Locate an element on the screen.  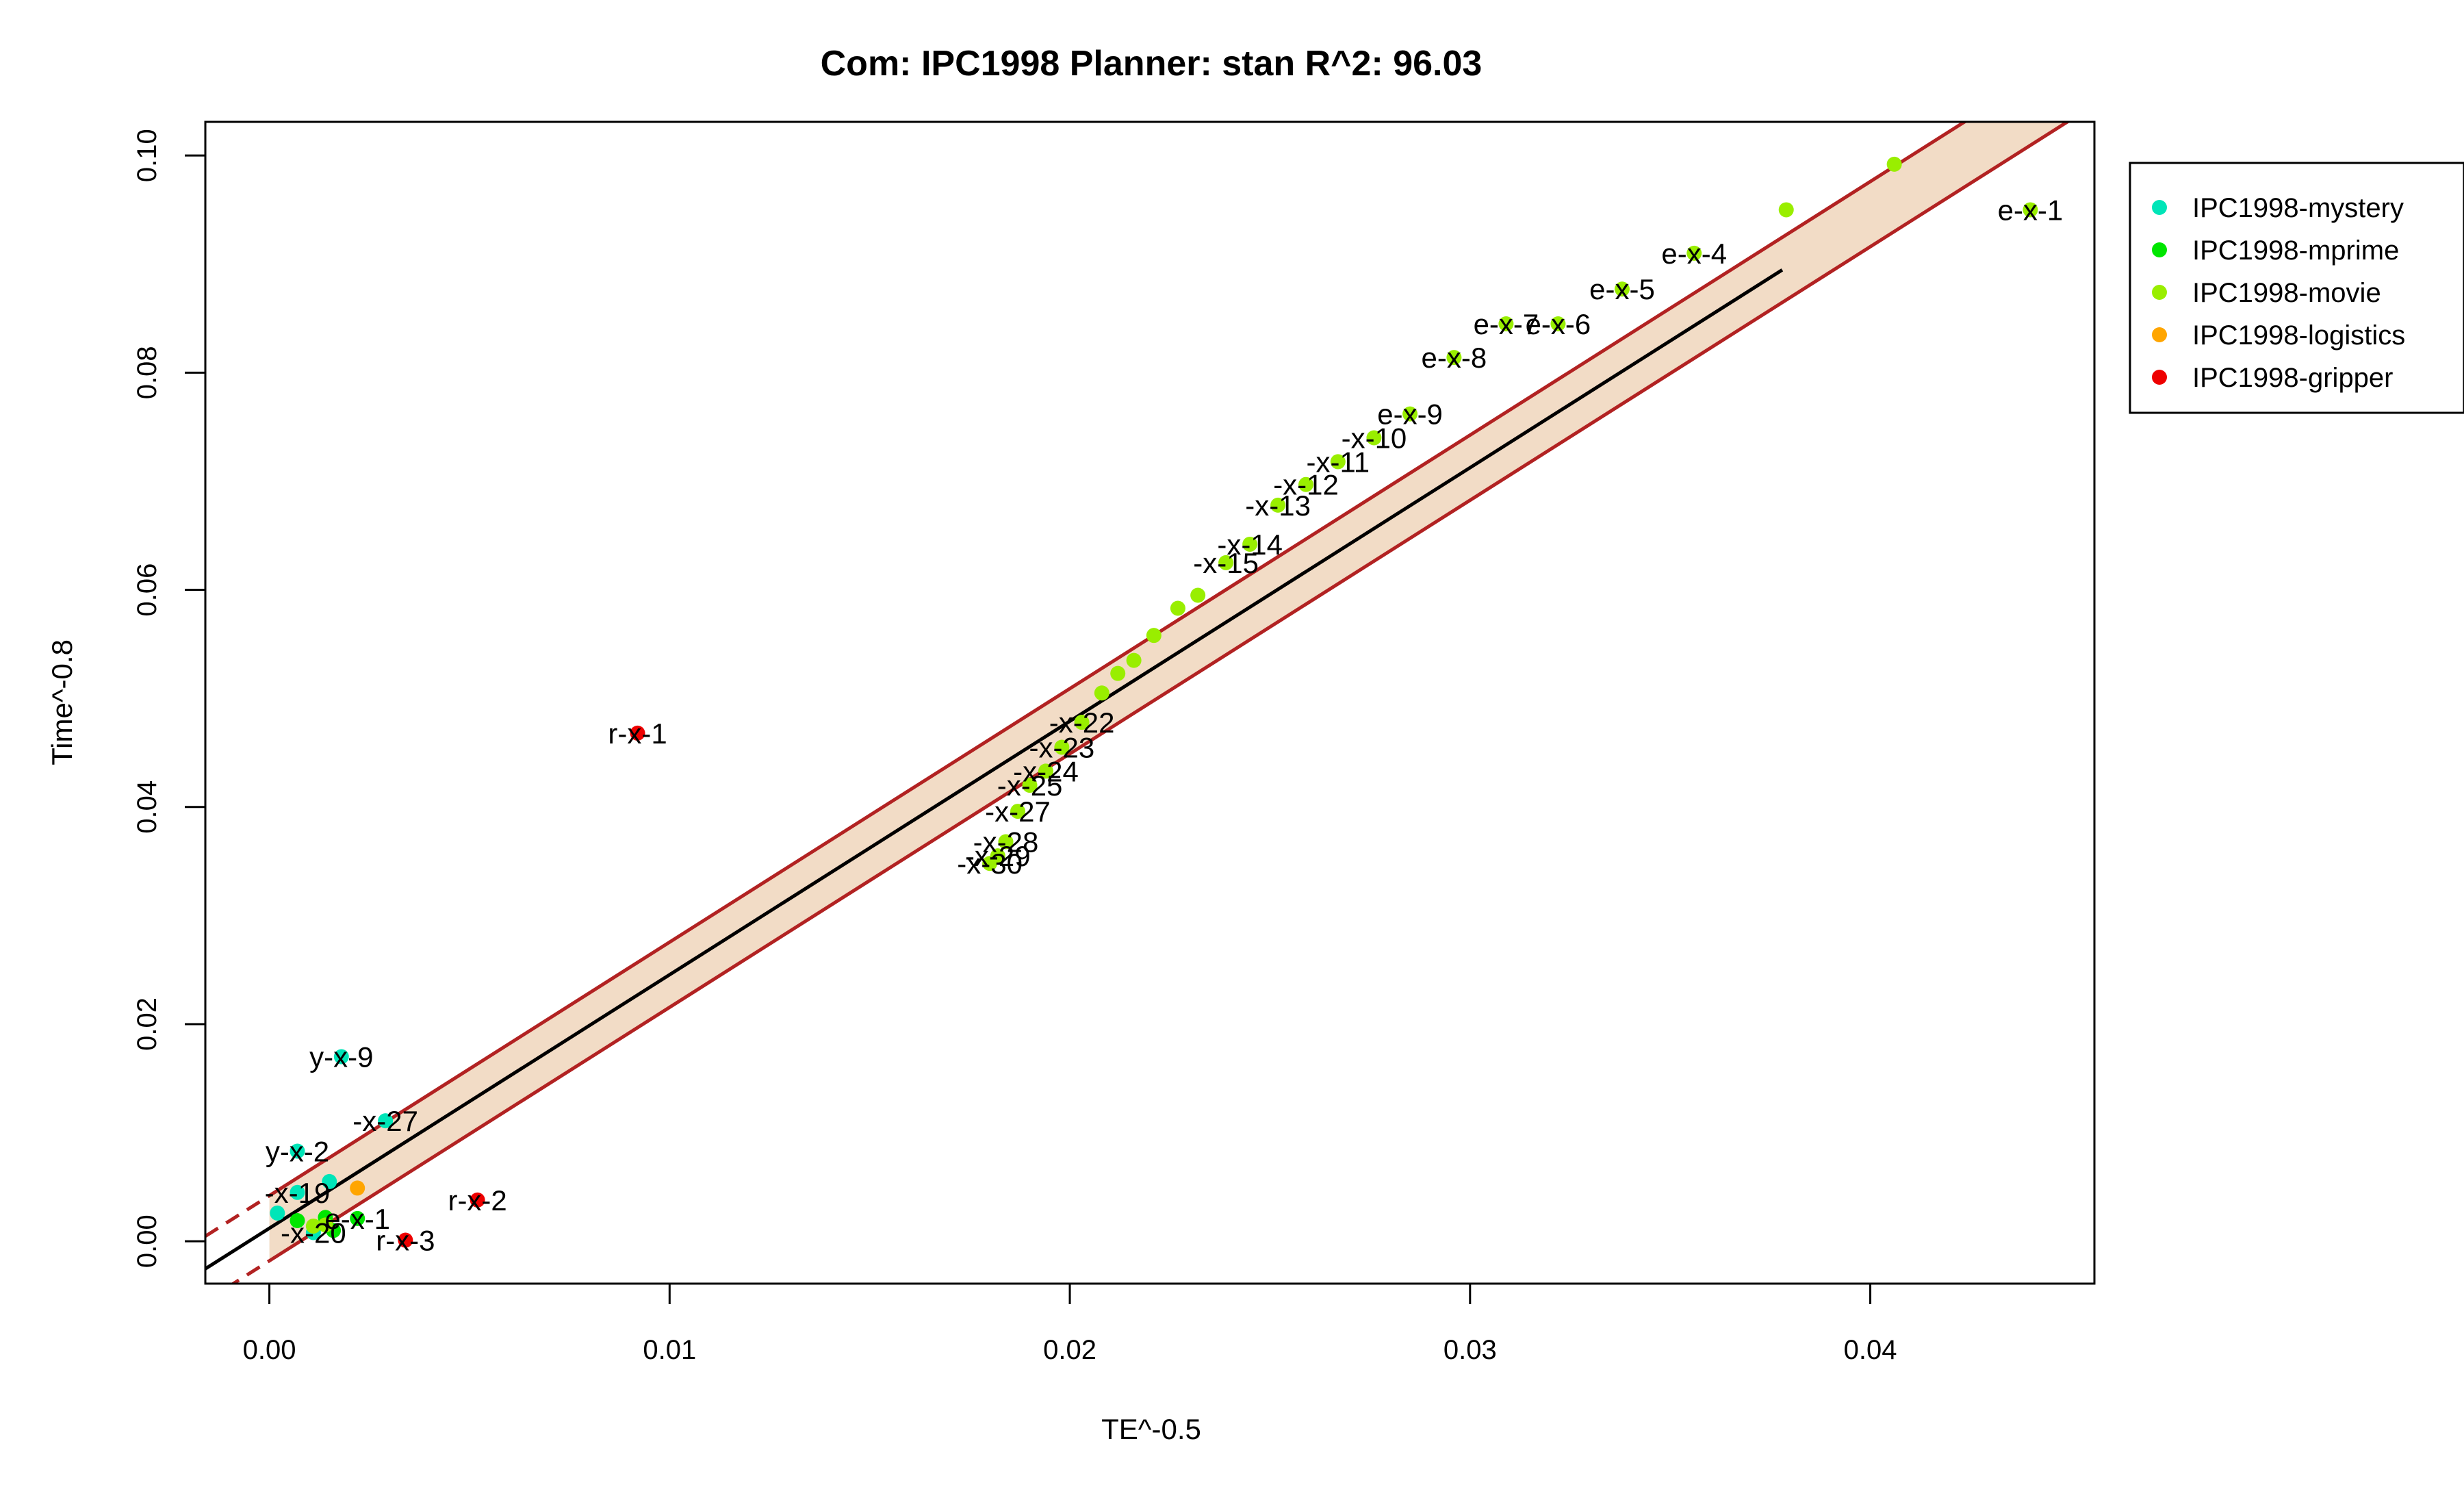
point-label: -x-25 is located at coordinates (1030, 785).